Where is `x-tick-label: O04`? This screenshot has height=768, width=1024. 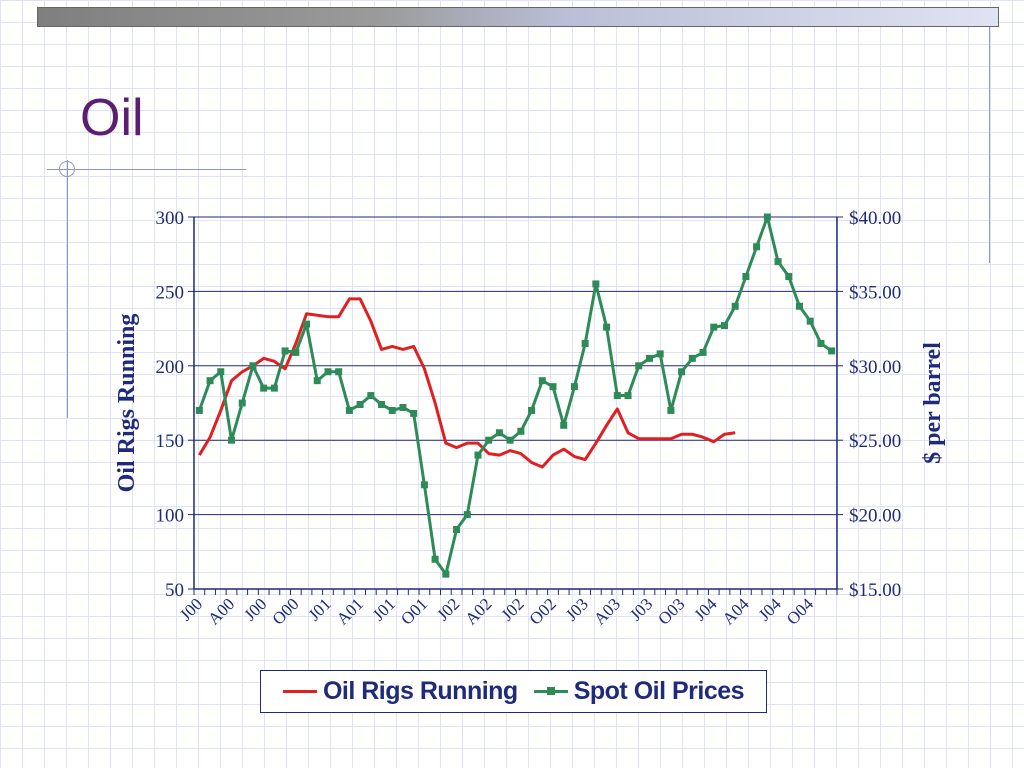 x-tick-label: O04 is located at coordinates (800, 611).